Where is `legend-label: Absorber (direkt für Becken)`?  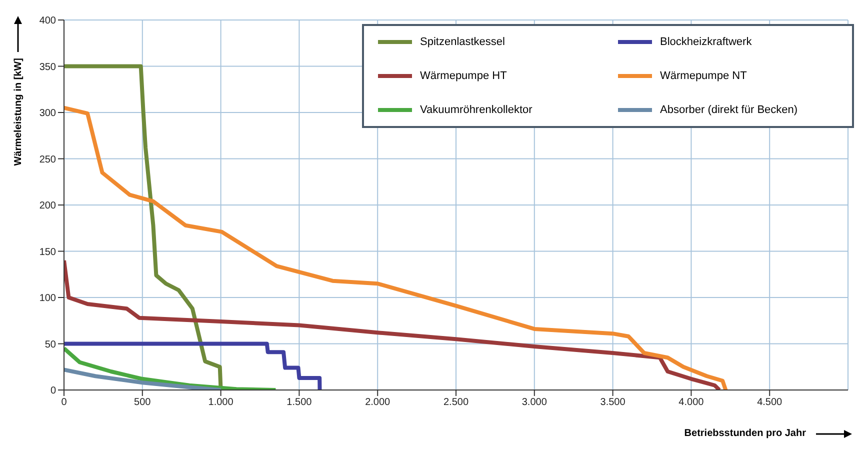
legend-label: Absorber (direkt für Becken) is located at coordinates (729, 110).